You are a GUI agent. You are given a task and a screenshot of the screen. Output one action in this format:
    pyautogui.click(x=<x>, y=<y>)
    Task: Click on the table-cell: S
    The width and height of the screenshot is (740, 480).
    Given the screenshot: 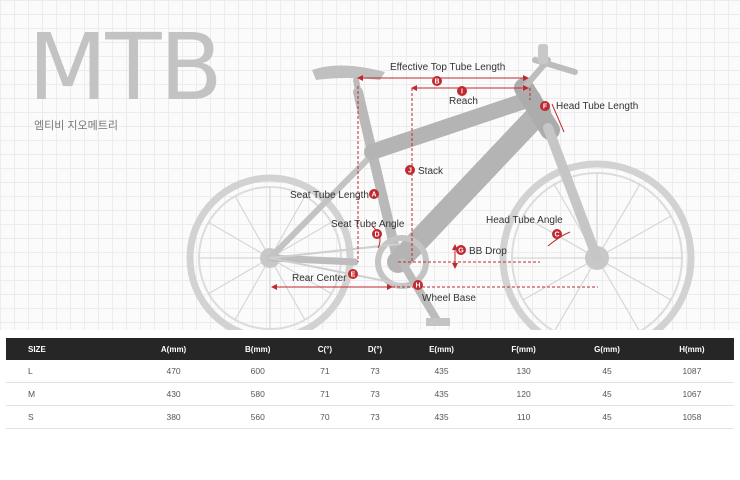 What is the action you would take?
    pyautogui.click(x=69, y=417)
    